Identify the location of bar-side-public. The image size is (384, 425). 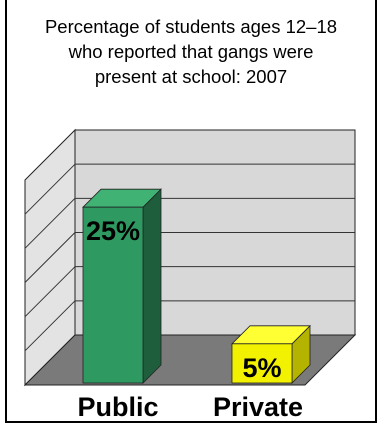
(152, 286).